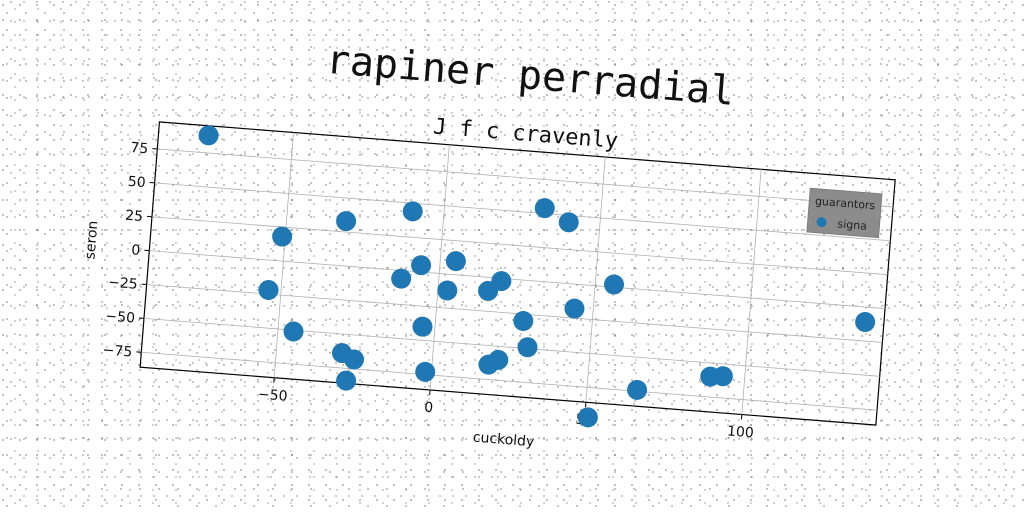  I want to click on y-tick-label: 0, so click(136, 250).